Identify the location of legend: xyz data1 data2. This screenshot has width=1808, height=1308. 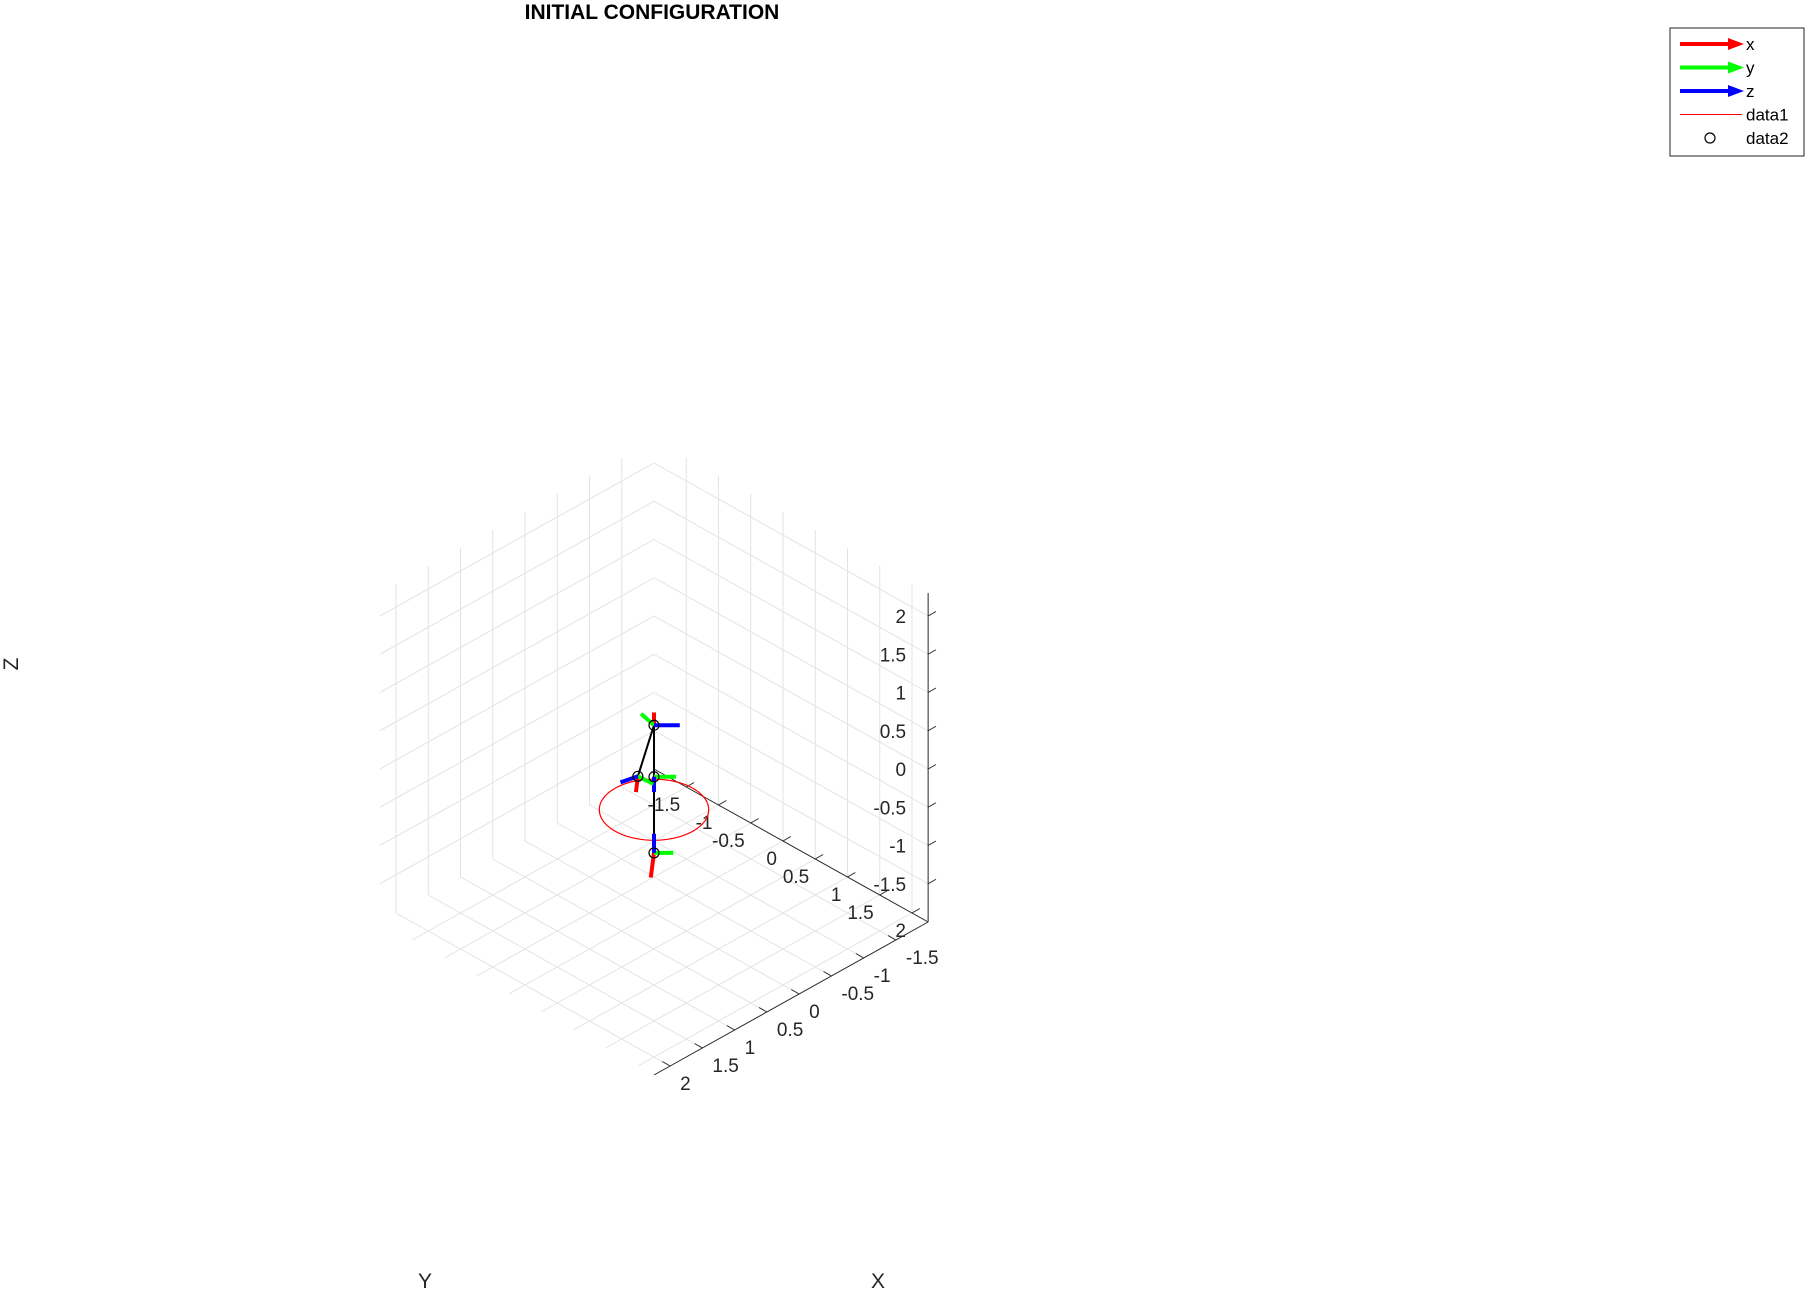
(1737, 92).